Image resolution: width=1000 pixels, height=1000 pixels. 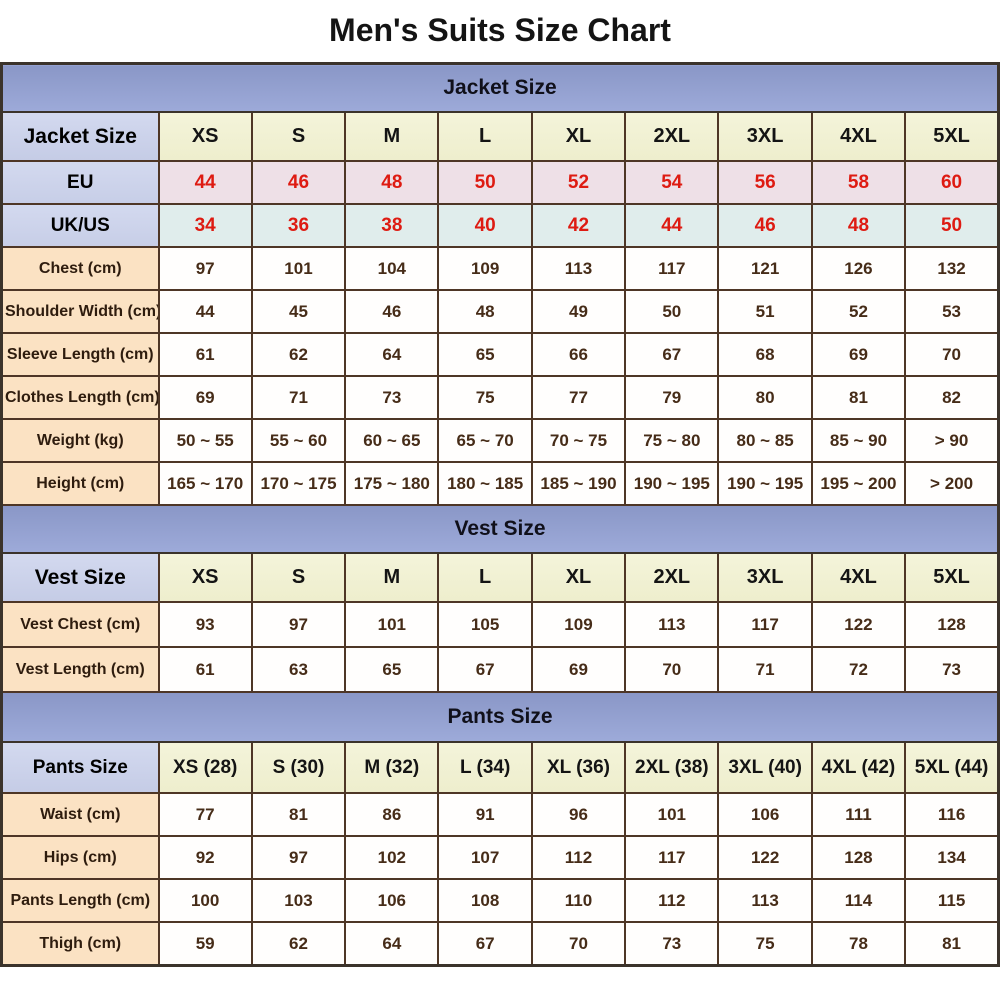 I want to click on column-header-jacket-size-xl: XL, so click(x=578, y=136).